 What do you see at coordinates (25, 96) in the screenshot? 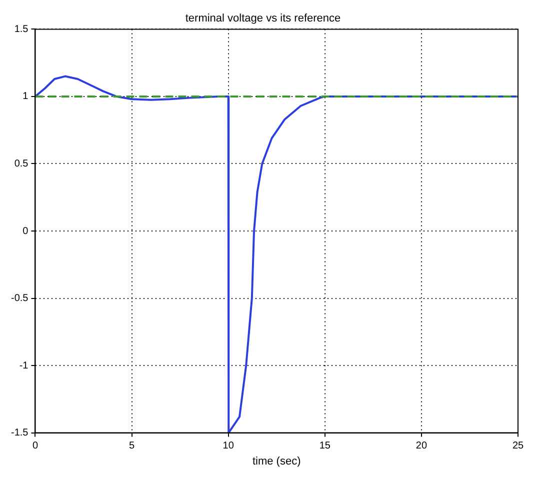
I see `y-tick-label: 1` at bounding box center [25, 96].